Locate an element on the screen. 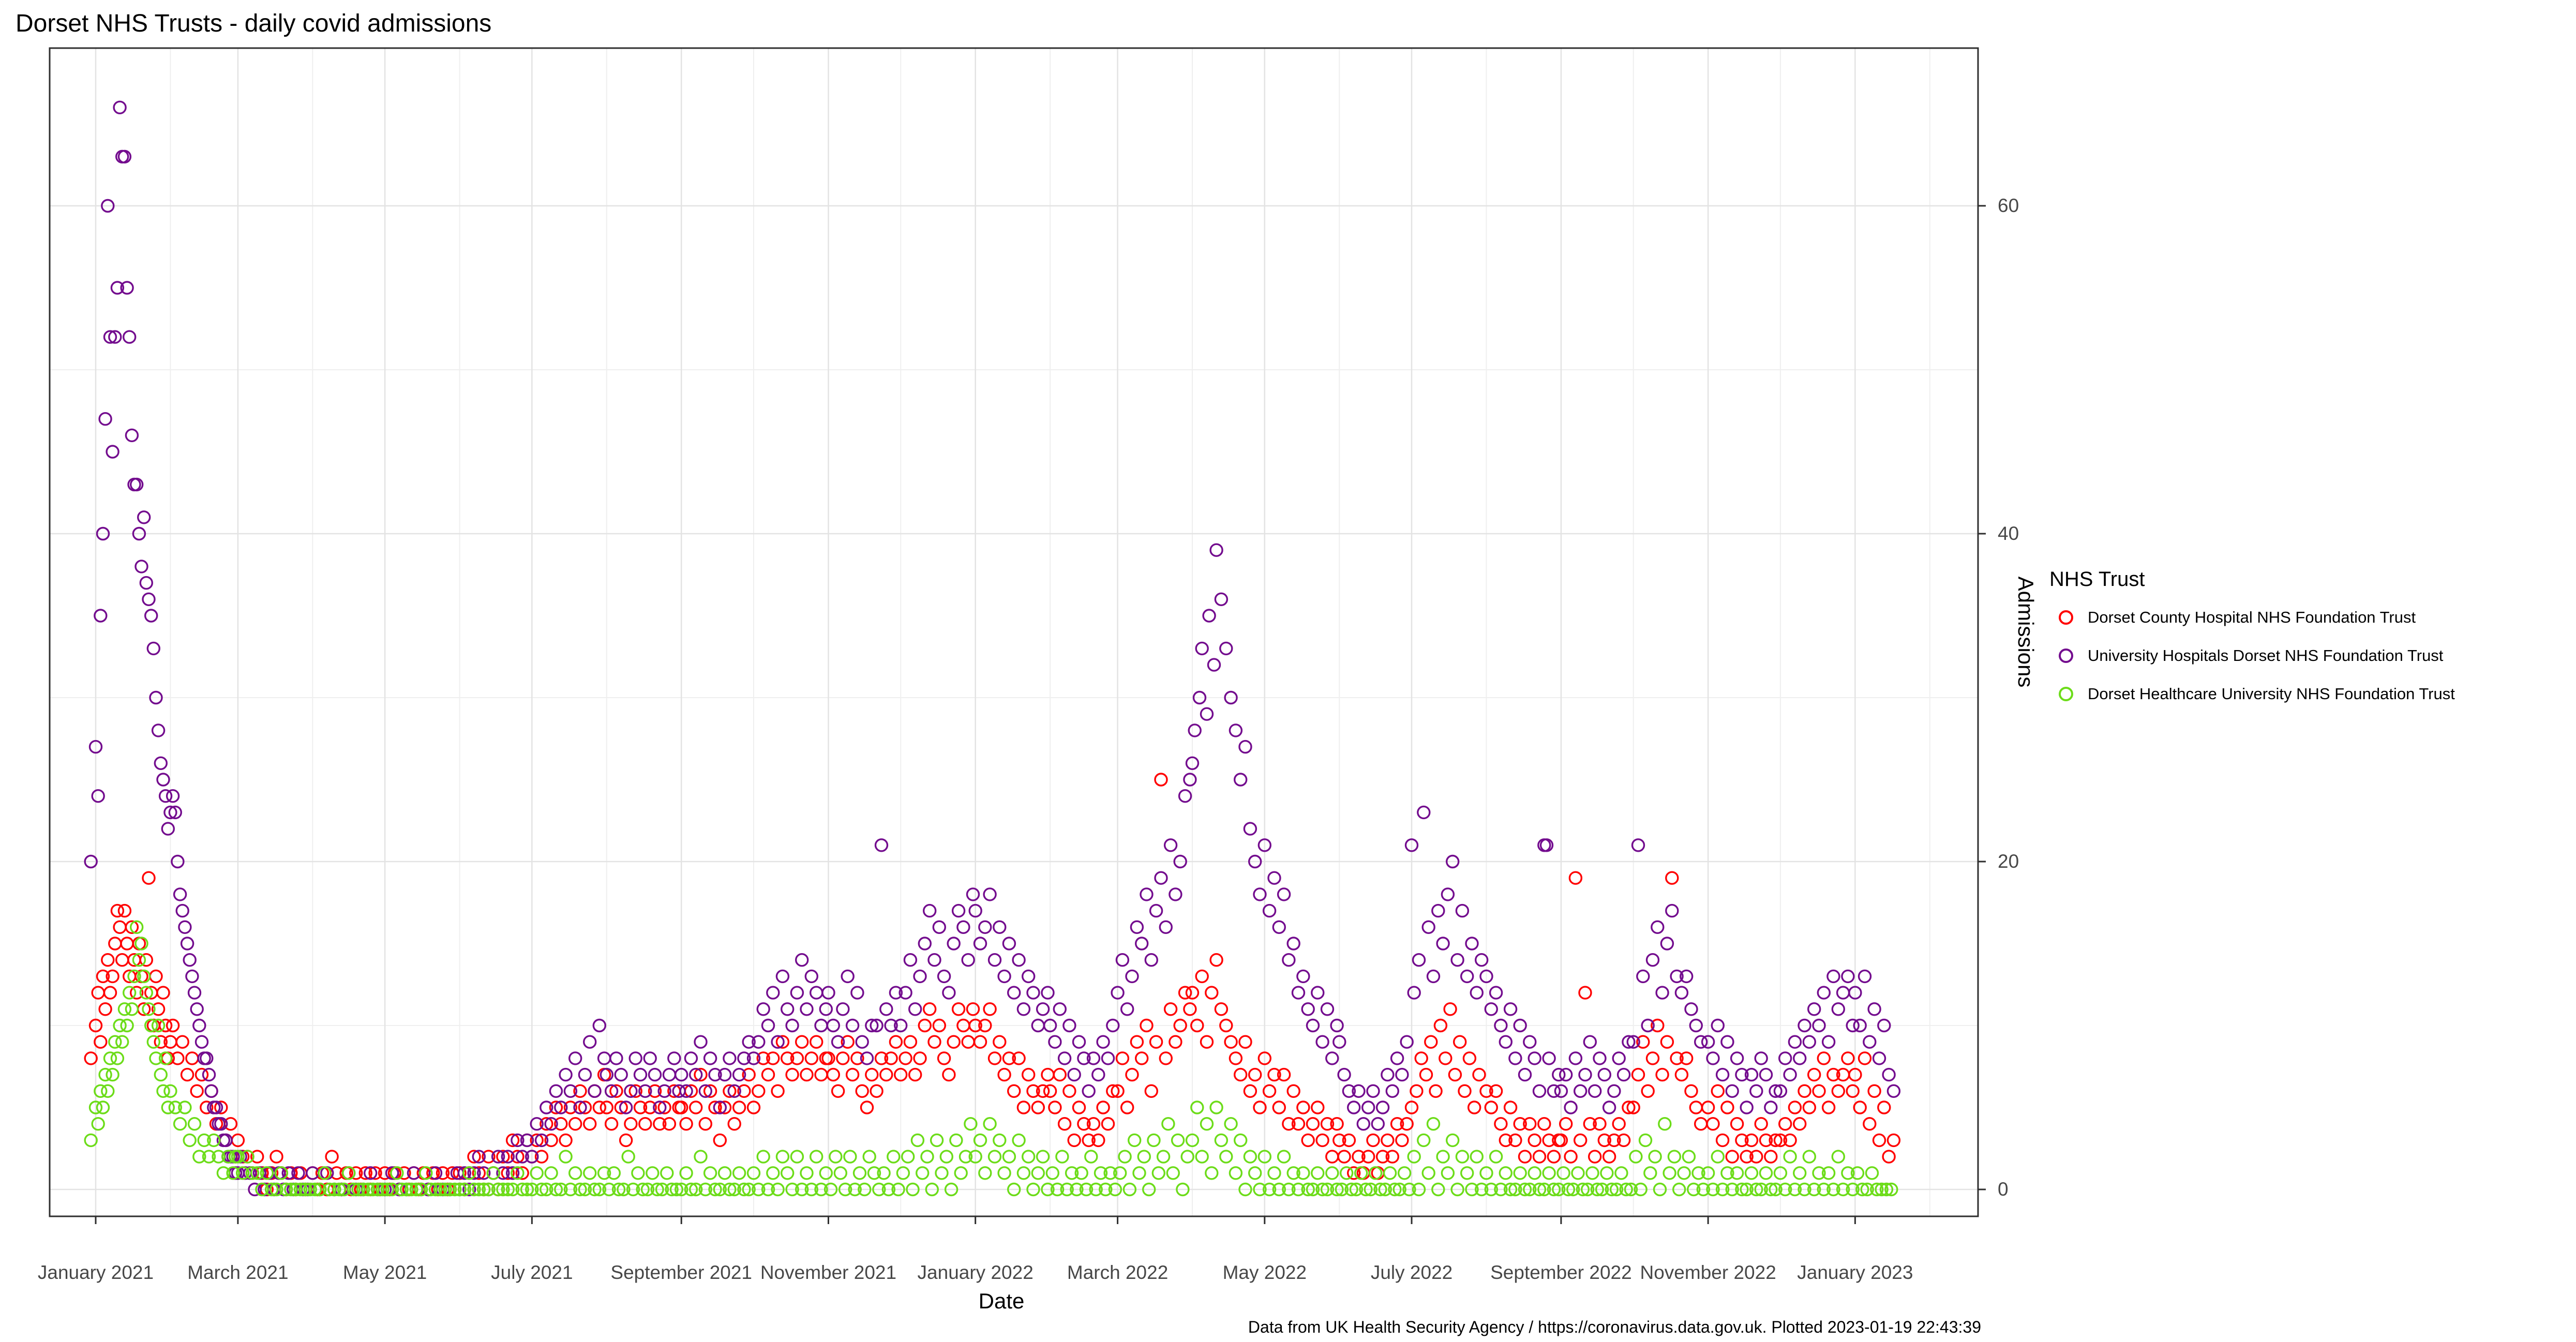 The width and height of the screenshot is (2576, 1342). y-tick-label: 0 is located at coordinates (2003, 1189).